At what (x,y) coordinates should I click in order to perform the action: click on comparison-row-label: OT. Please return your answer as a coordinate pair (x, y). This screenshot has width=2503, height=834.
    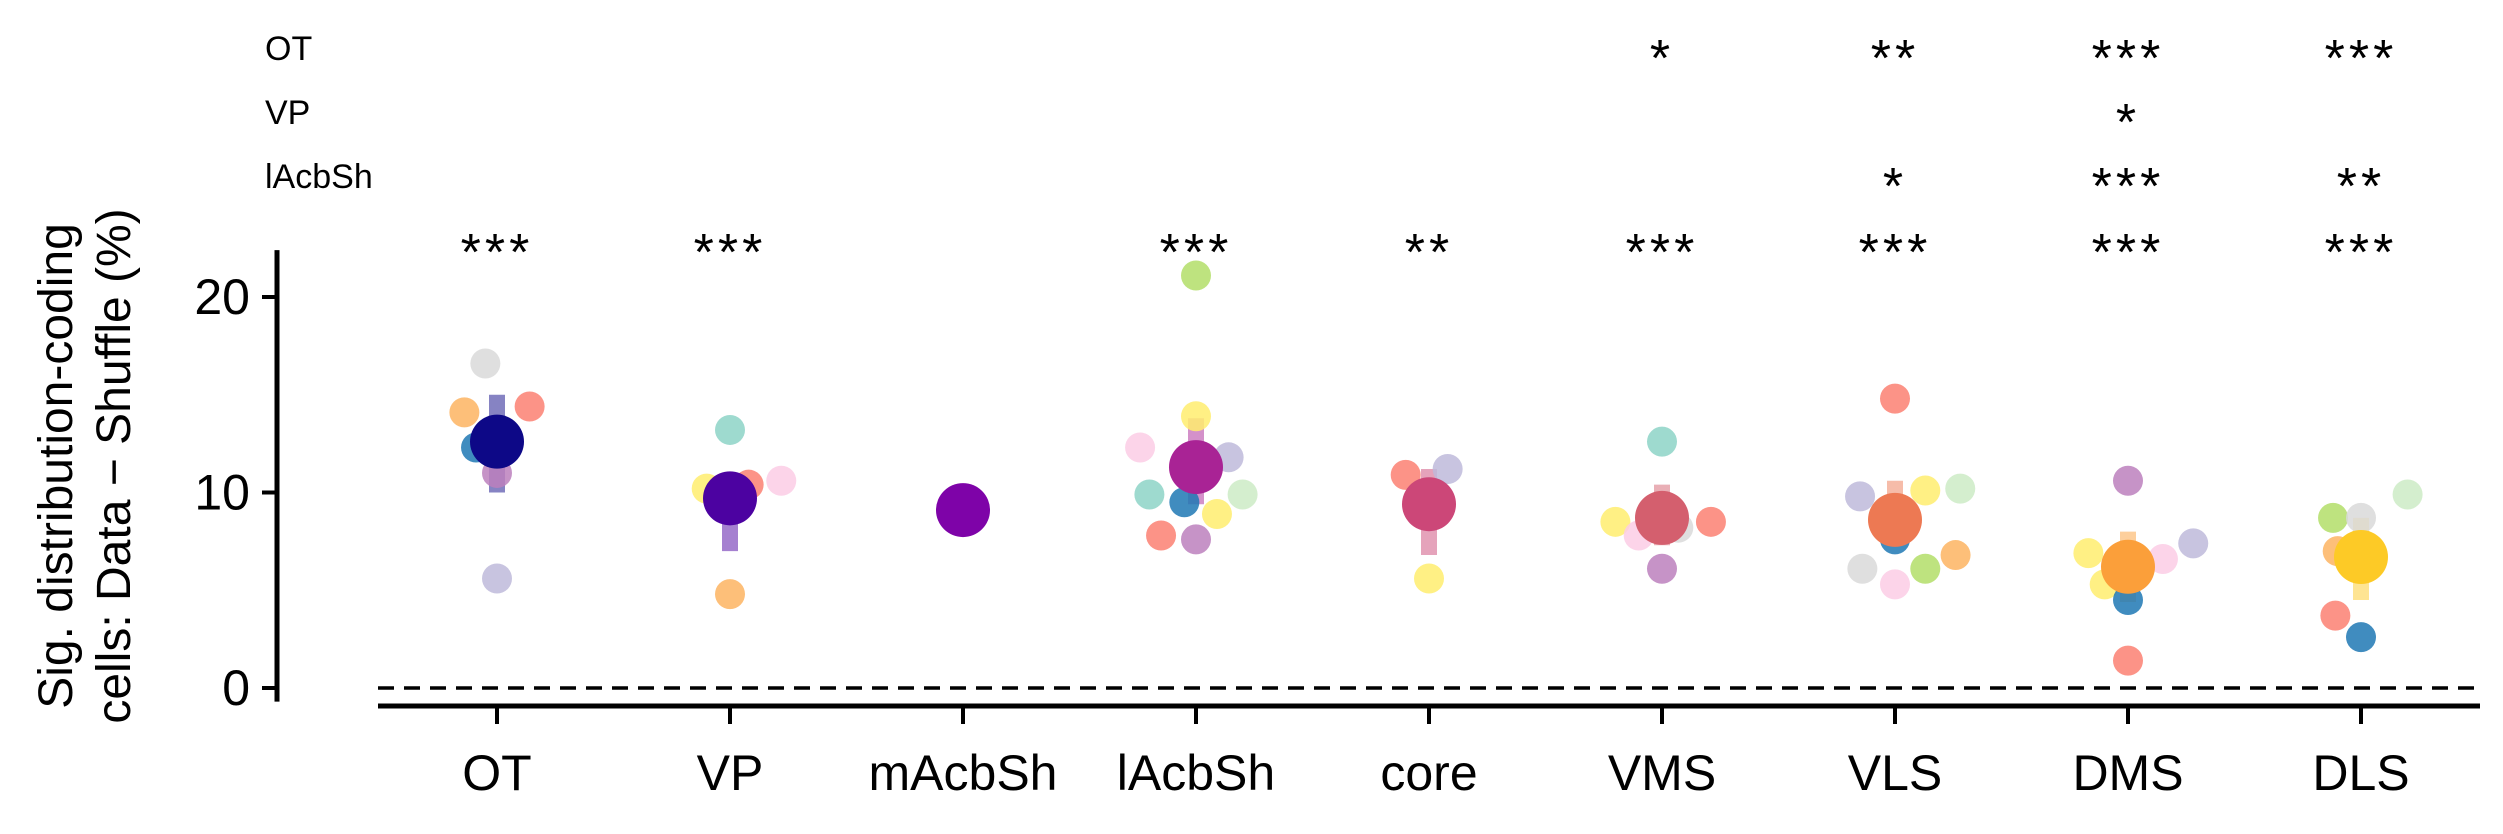
    Looking at the image, I should click on (288, 49).